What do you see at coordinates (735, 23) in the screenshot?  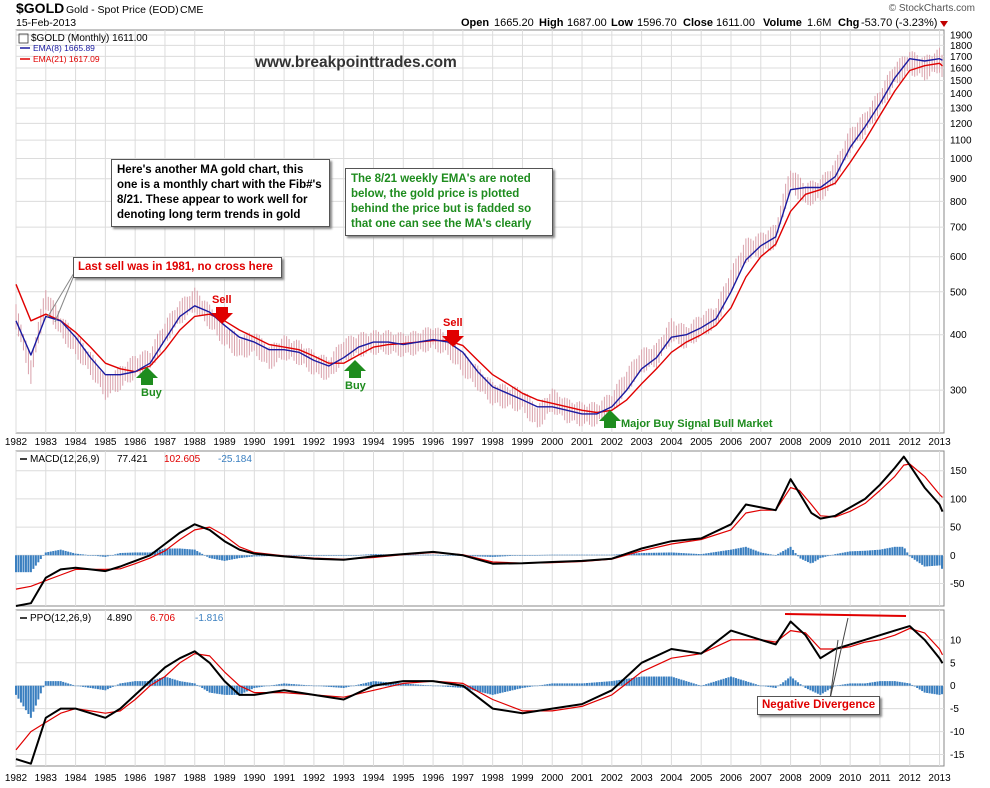 I see `close-value: 1611.00` at bounding box center [735, 23].